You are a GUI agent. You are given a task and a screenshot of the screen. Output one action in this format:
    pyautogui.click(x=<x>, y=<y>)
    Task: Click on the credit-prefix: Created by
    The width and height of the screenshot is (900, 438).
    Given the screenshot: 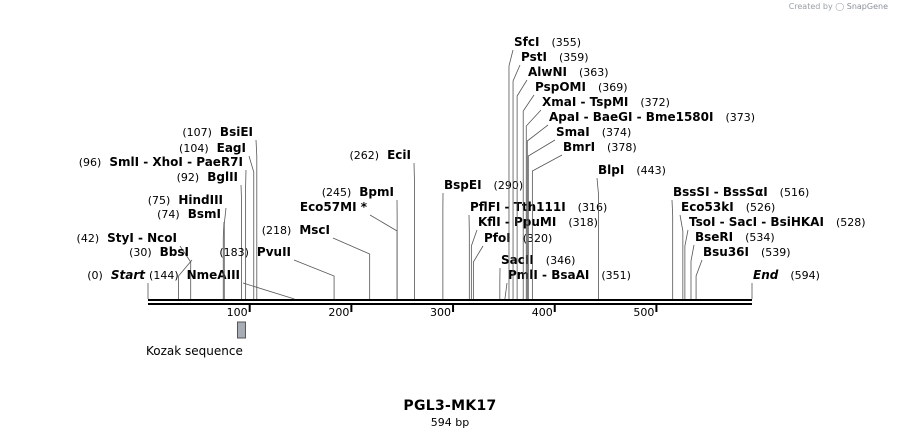 What is the action you would take?
    pyautogui.click(x=810, y=6)
    